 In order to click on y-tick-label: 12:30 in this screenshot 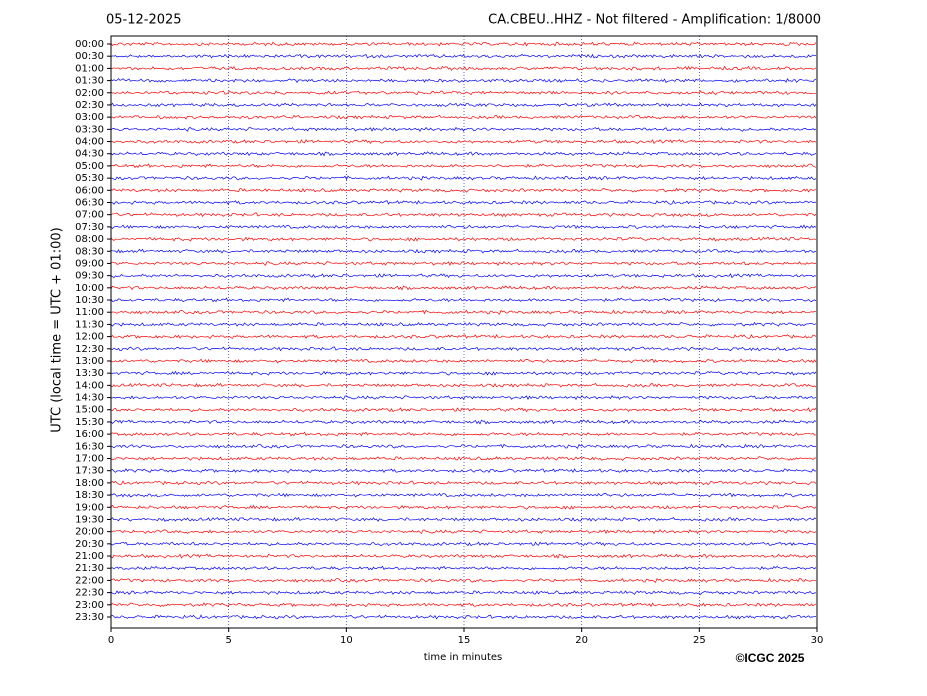, I will do `click(89, 349)`.